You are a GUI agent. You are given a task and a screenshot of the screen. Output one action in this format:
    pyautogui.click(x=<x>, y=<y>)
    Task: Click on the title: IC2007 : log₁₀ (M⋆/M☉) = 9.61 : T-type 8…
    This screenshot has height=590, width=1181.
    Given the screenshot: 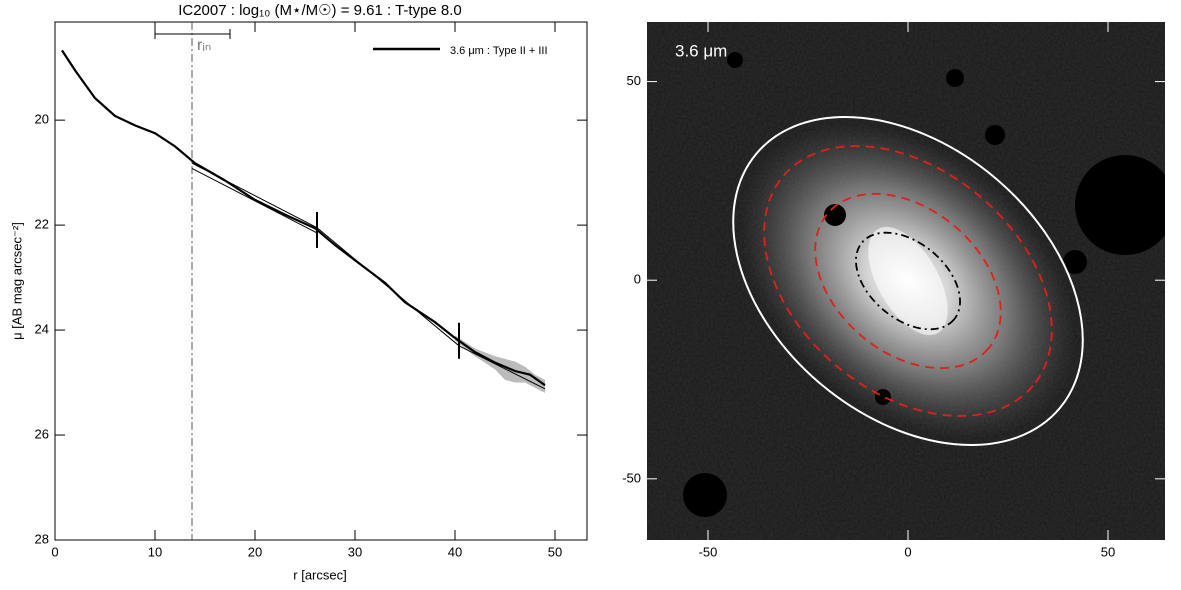 What is the action you would take?
    pyautogui.click(x=320, y=10)
    